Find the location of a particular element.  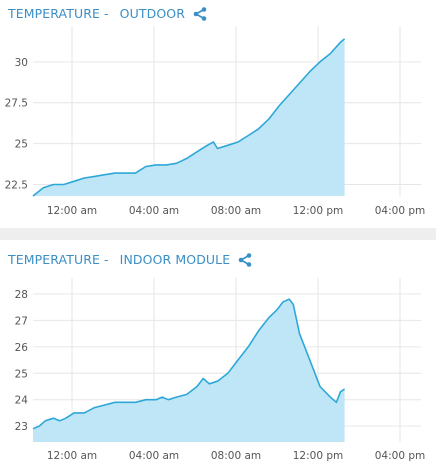

outdoor-chart-title: TEMPERATURE - OUTDOOR is located at coordinates (107, 13).